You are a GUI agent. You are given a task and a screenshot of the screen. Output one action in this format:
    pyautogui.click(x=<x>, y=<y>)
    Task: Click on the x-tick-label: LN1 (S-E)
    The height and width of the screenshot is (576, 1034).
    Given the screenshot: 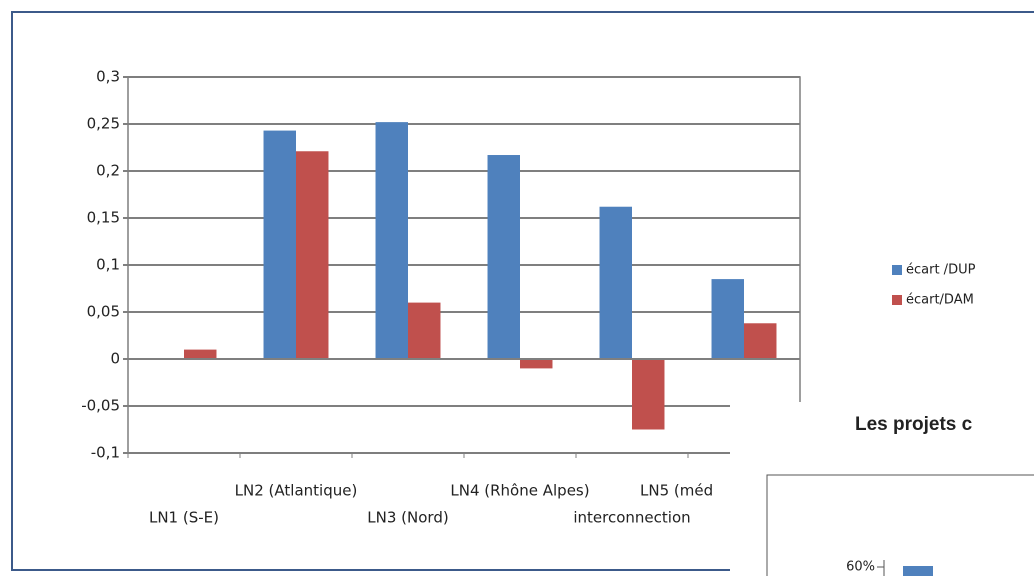 What is the action you would take?
    pyautogui.click(x=184, y=518)
    